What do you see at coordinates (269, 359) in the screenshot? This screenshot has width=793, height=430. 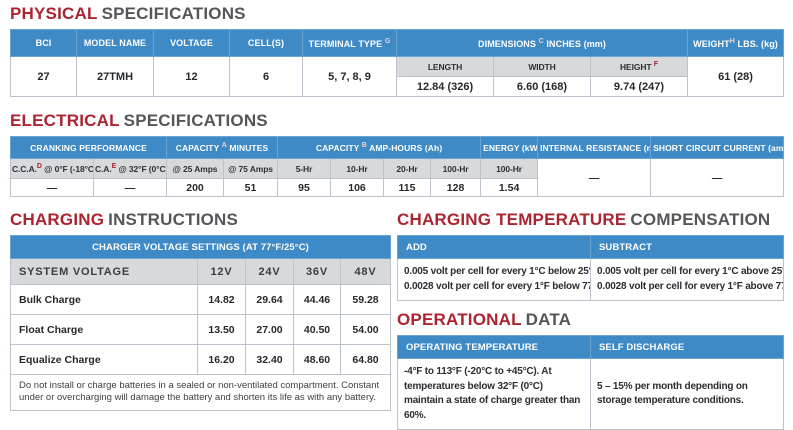 I see `equalize-24v: 32.40` at bounding box center [269, 359].